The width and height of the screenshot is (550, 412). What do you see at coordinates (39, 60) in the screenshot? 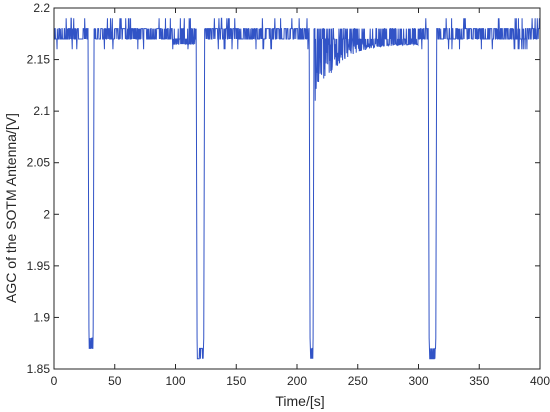
I see `y-tick-label: 2.15` at bounding box center [39, 60].